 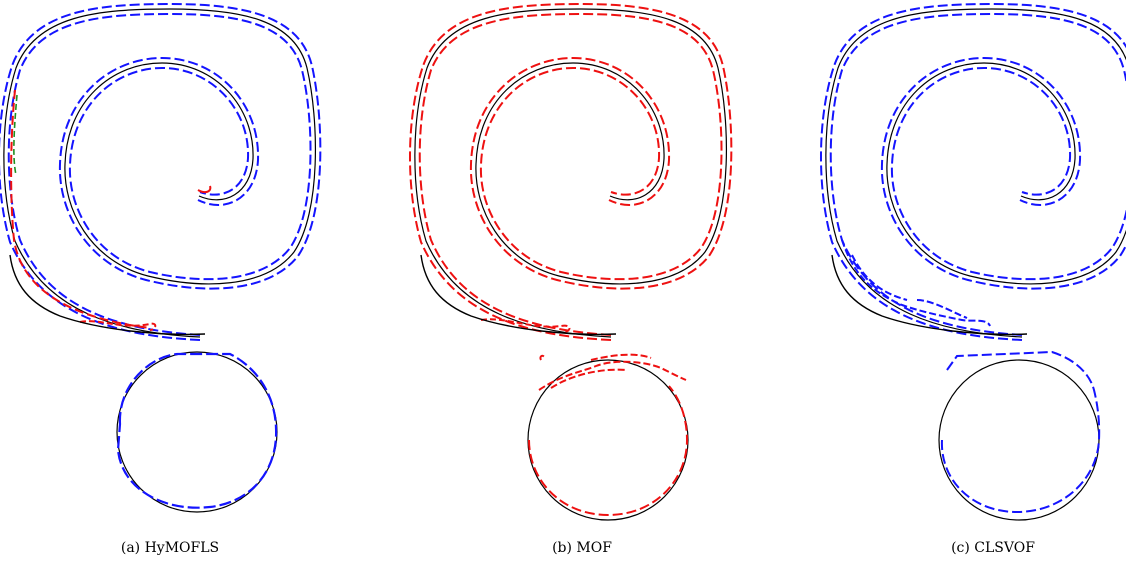 I want to click on droplet-fragments, so click(x=612, y=372).